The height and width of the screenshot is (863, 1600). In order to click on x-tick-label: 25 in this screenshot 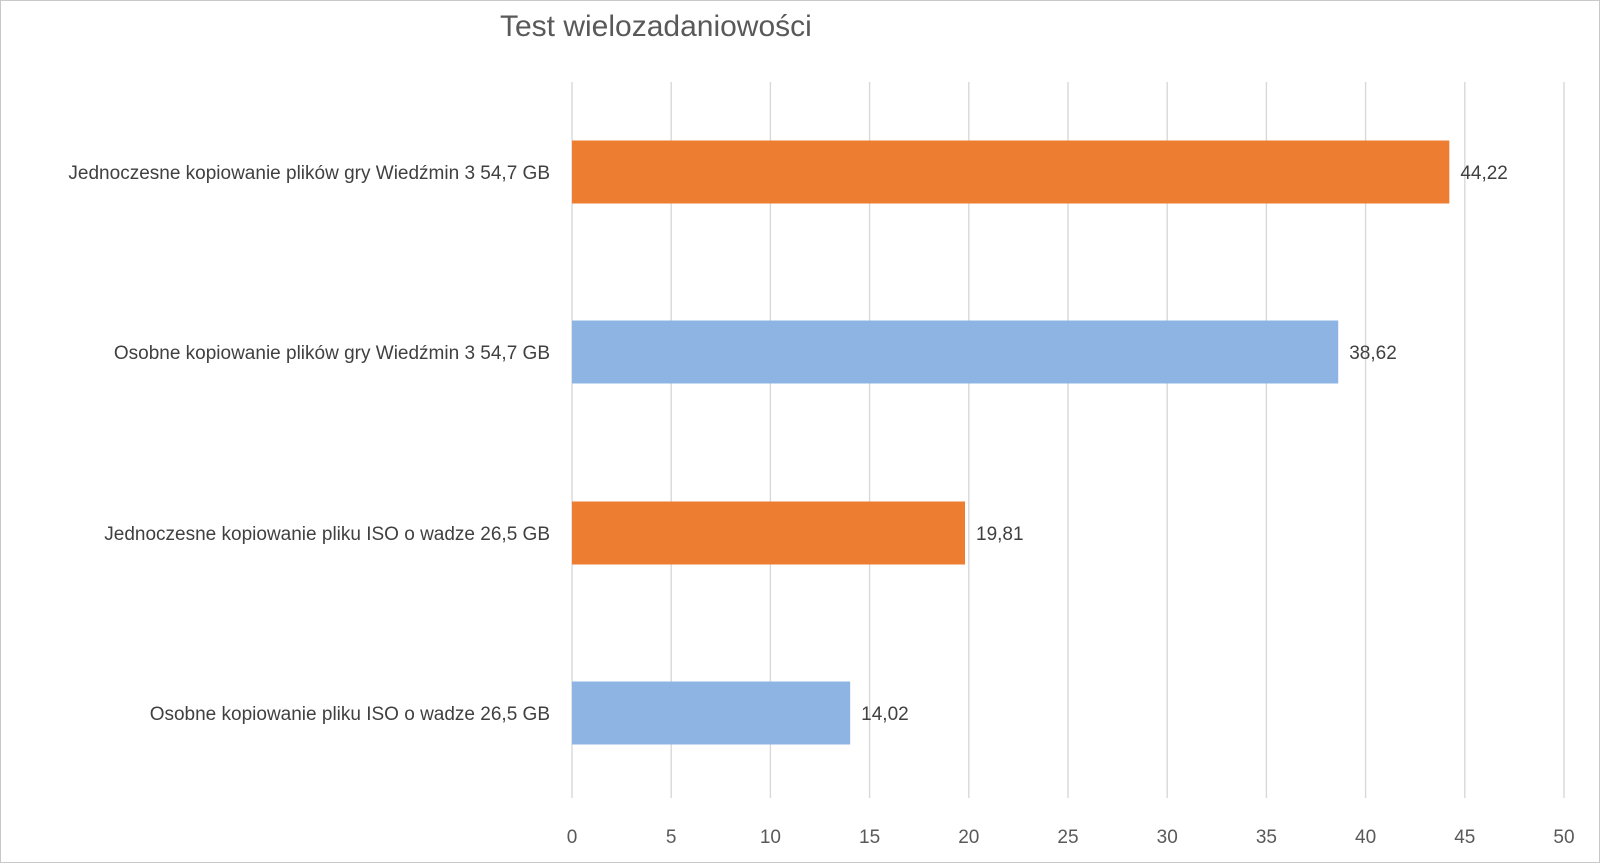, I will do `click(1067, 837)`.